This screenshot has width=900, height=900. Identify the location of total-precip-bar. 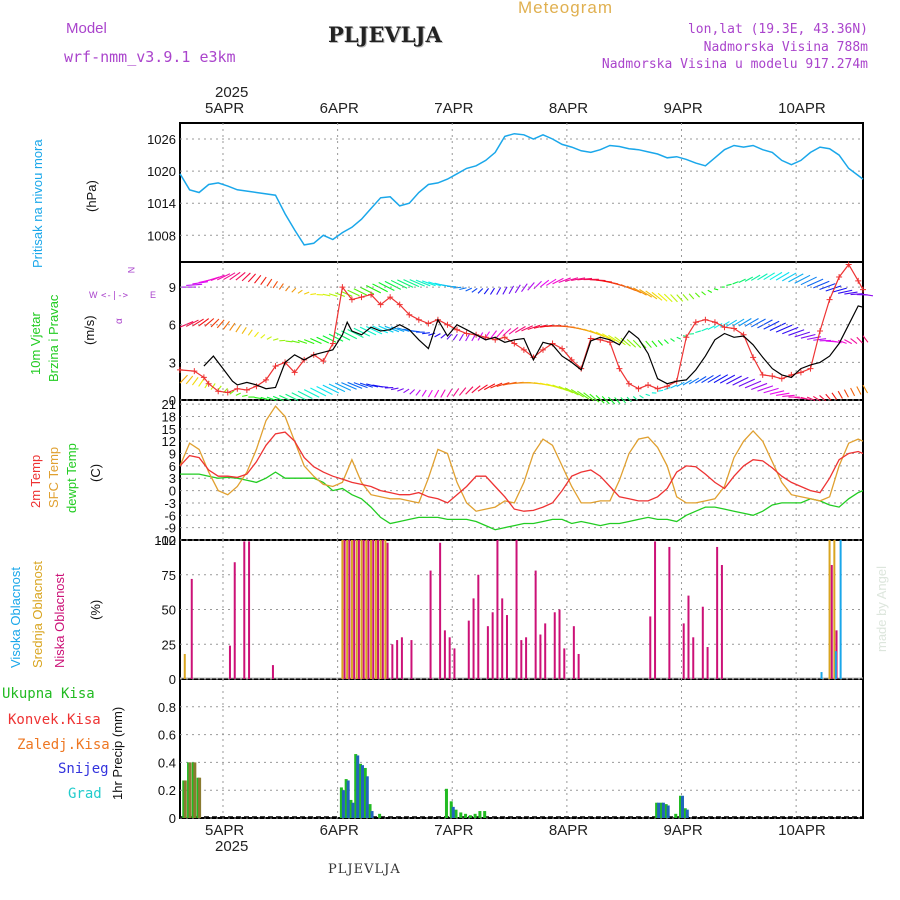
(480, 814).